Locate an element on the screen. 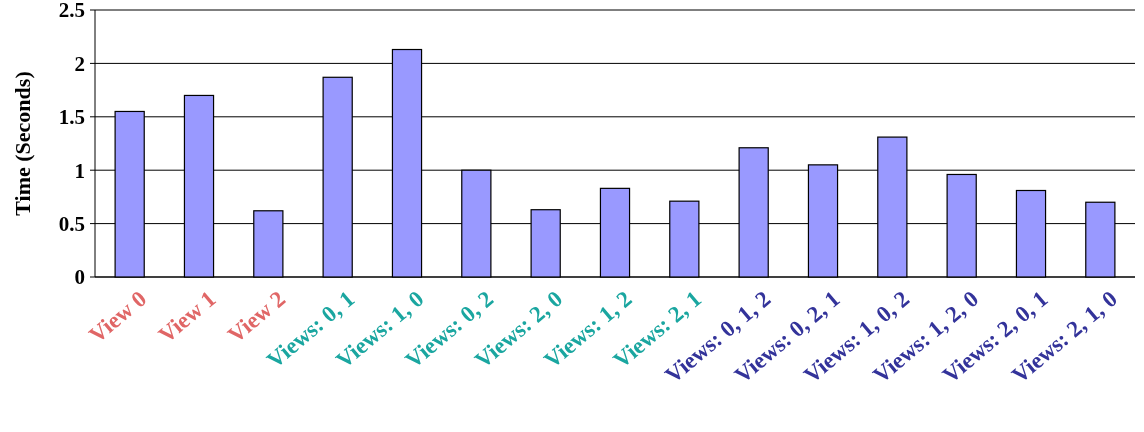  y-tick-label: 2 is located at coordinates (79, 63).